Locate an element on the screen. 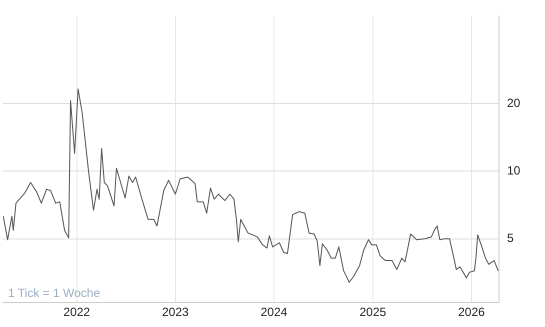 This screenshot has height=327, width=545. x-tick-label: 2022 is located at coordinates (76, 312).